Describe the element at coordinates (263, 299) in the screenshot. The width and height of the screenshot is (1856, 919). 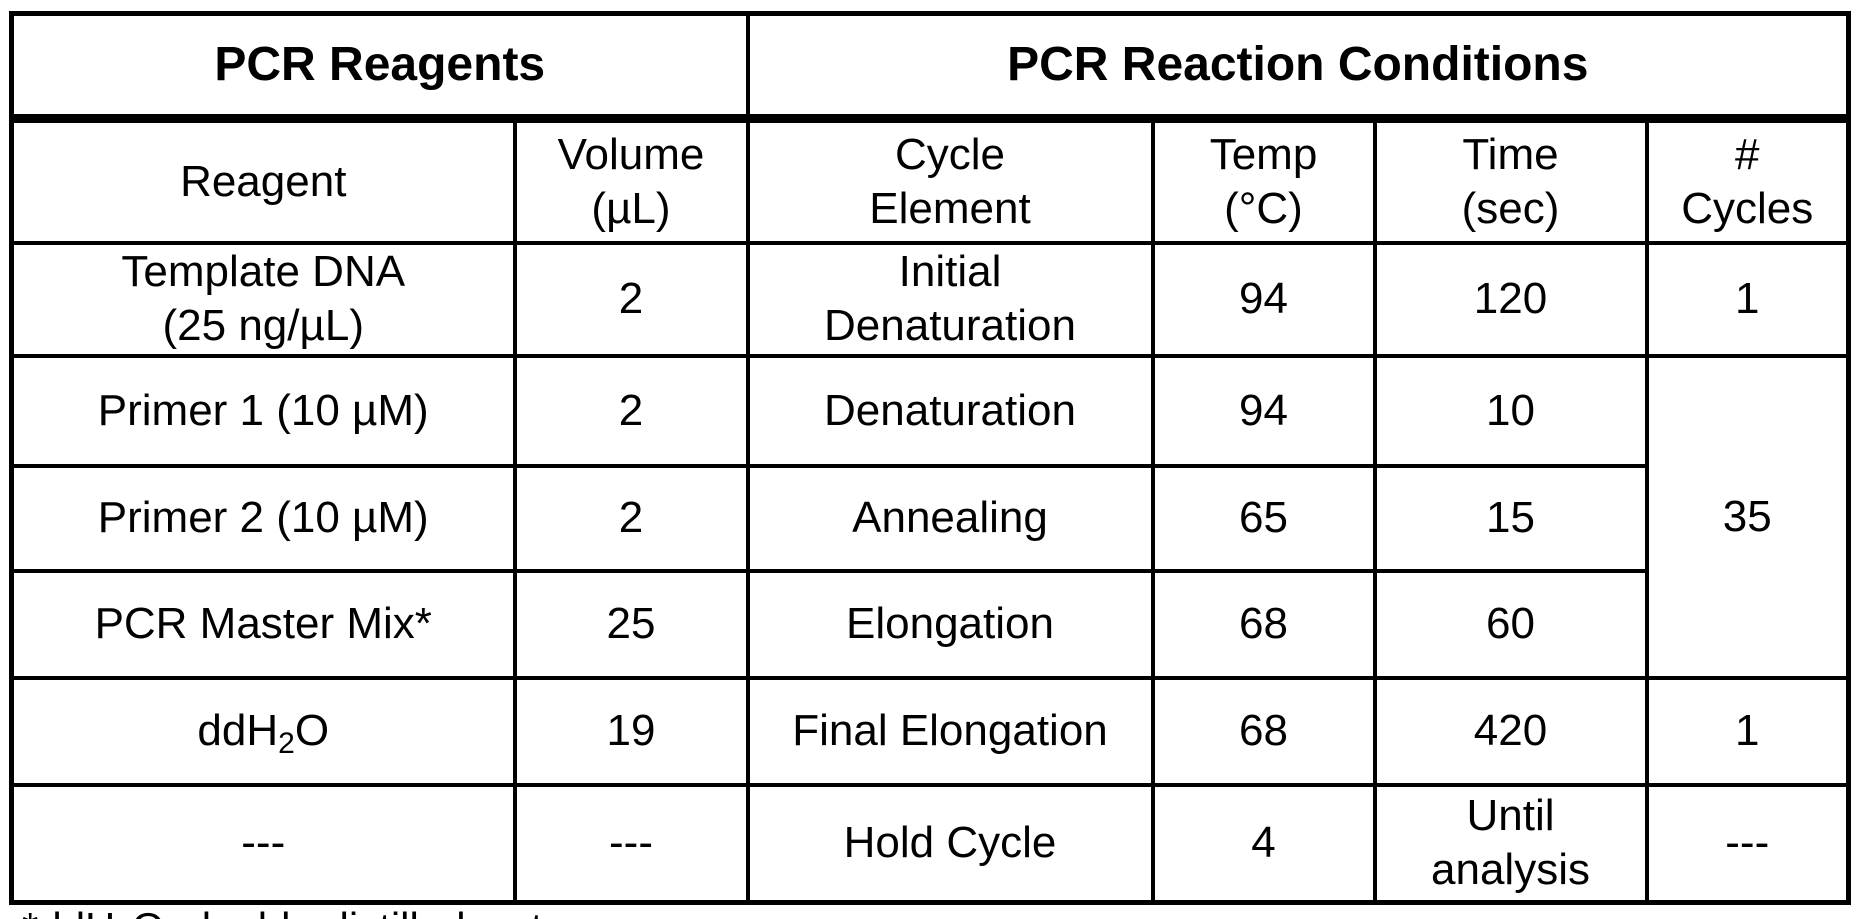
I see `cell-reagent-template-dna: Template DNA (25 ng/µL)` at that location.